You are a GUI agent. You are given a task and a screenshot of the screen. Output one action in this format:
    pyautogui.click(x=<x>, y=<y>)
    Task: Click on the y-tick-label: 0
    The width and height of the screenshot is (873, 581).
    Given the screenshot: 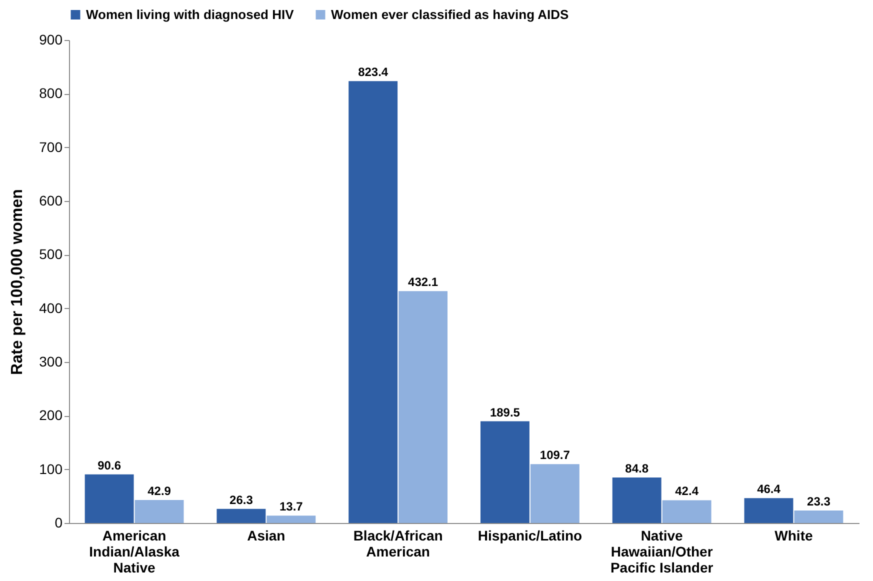 What is the action you would take?
    pyautogui.click(x=58, y=522)
    